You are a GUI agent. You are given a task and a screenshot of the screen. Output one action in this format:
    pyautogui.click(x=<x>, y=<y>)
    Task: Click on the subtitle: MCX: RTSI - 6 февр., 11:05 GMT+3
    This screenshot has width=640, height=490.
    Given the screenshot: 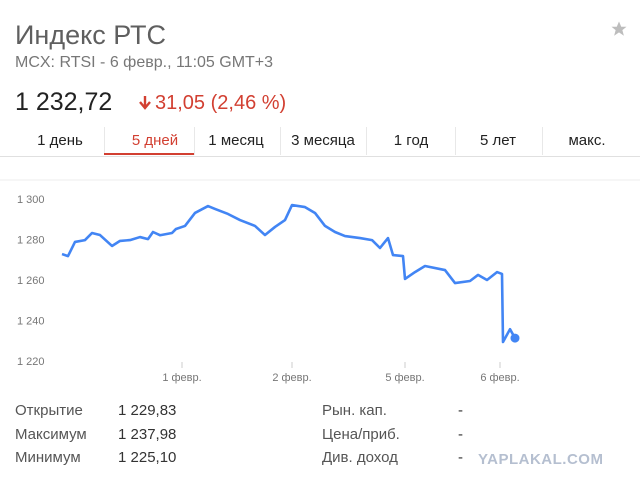 What is the action you would take?
    pyautogui.click(x=144, y=62)
    